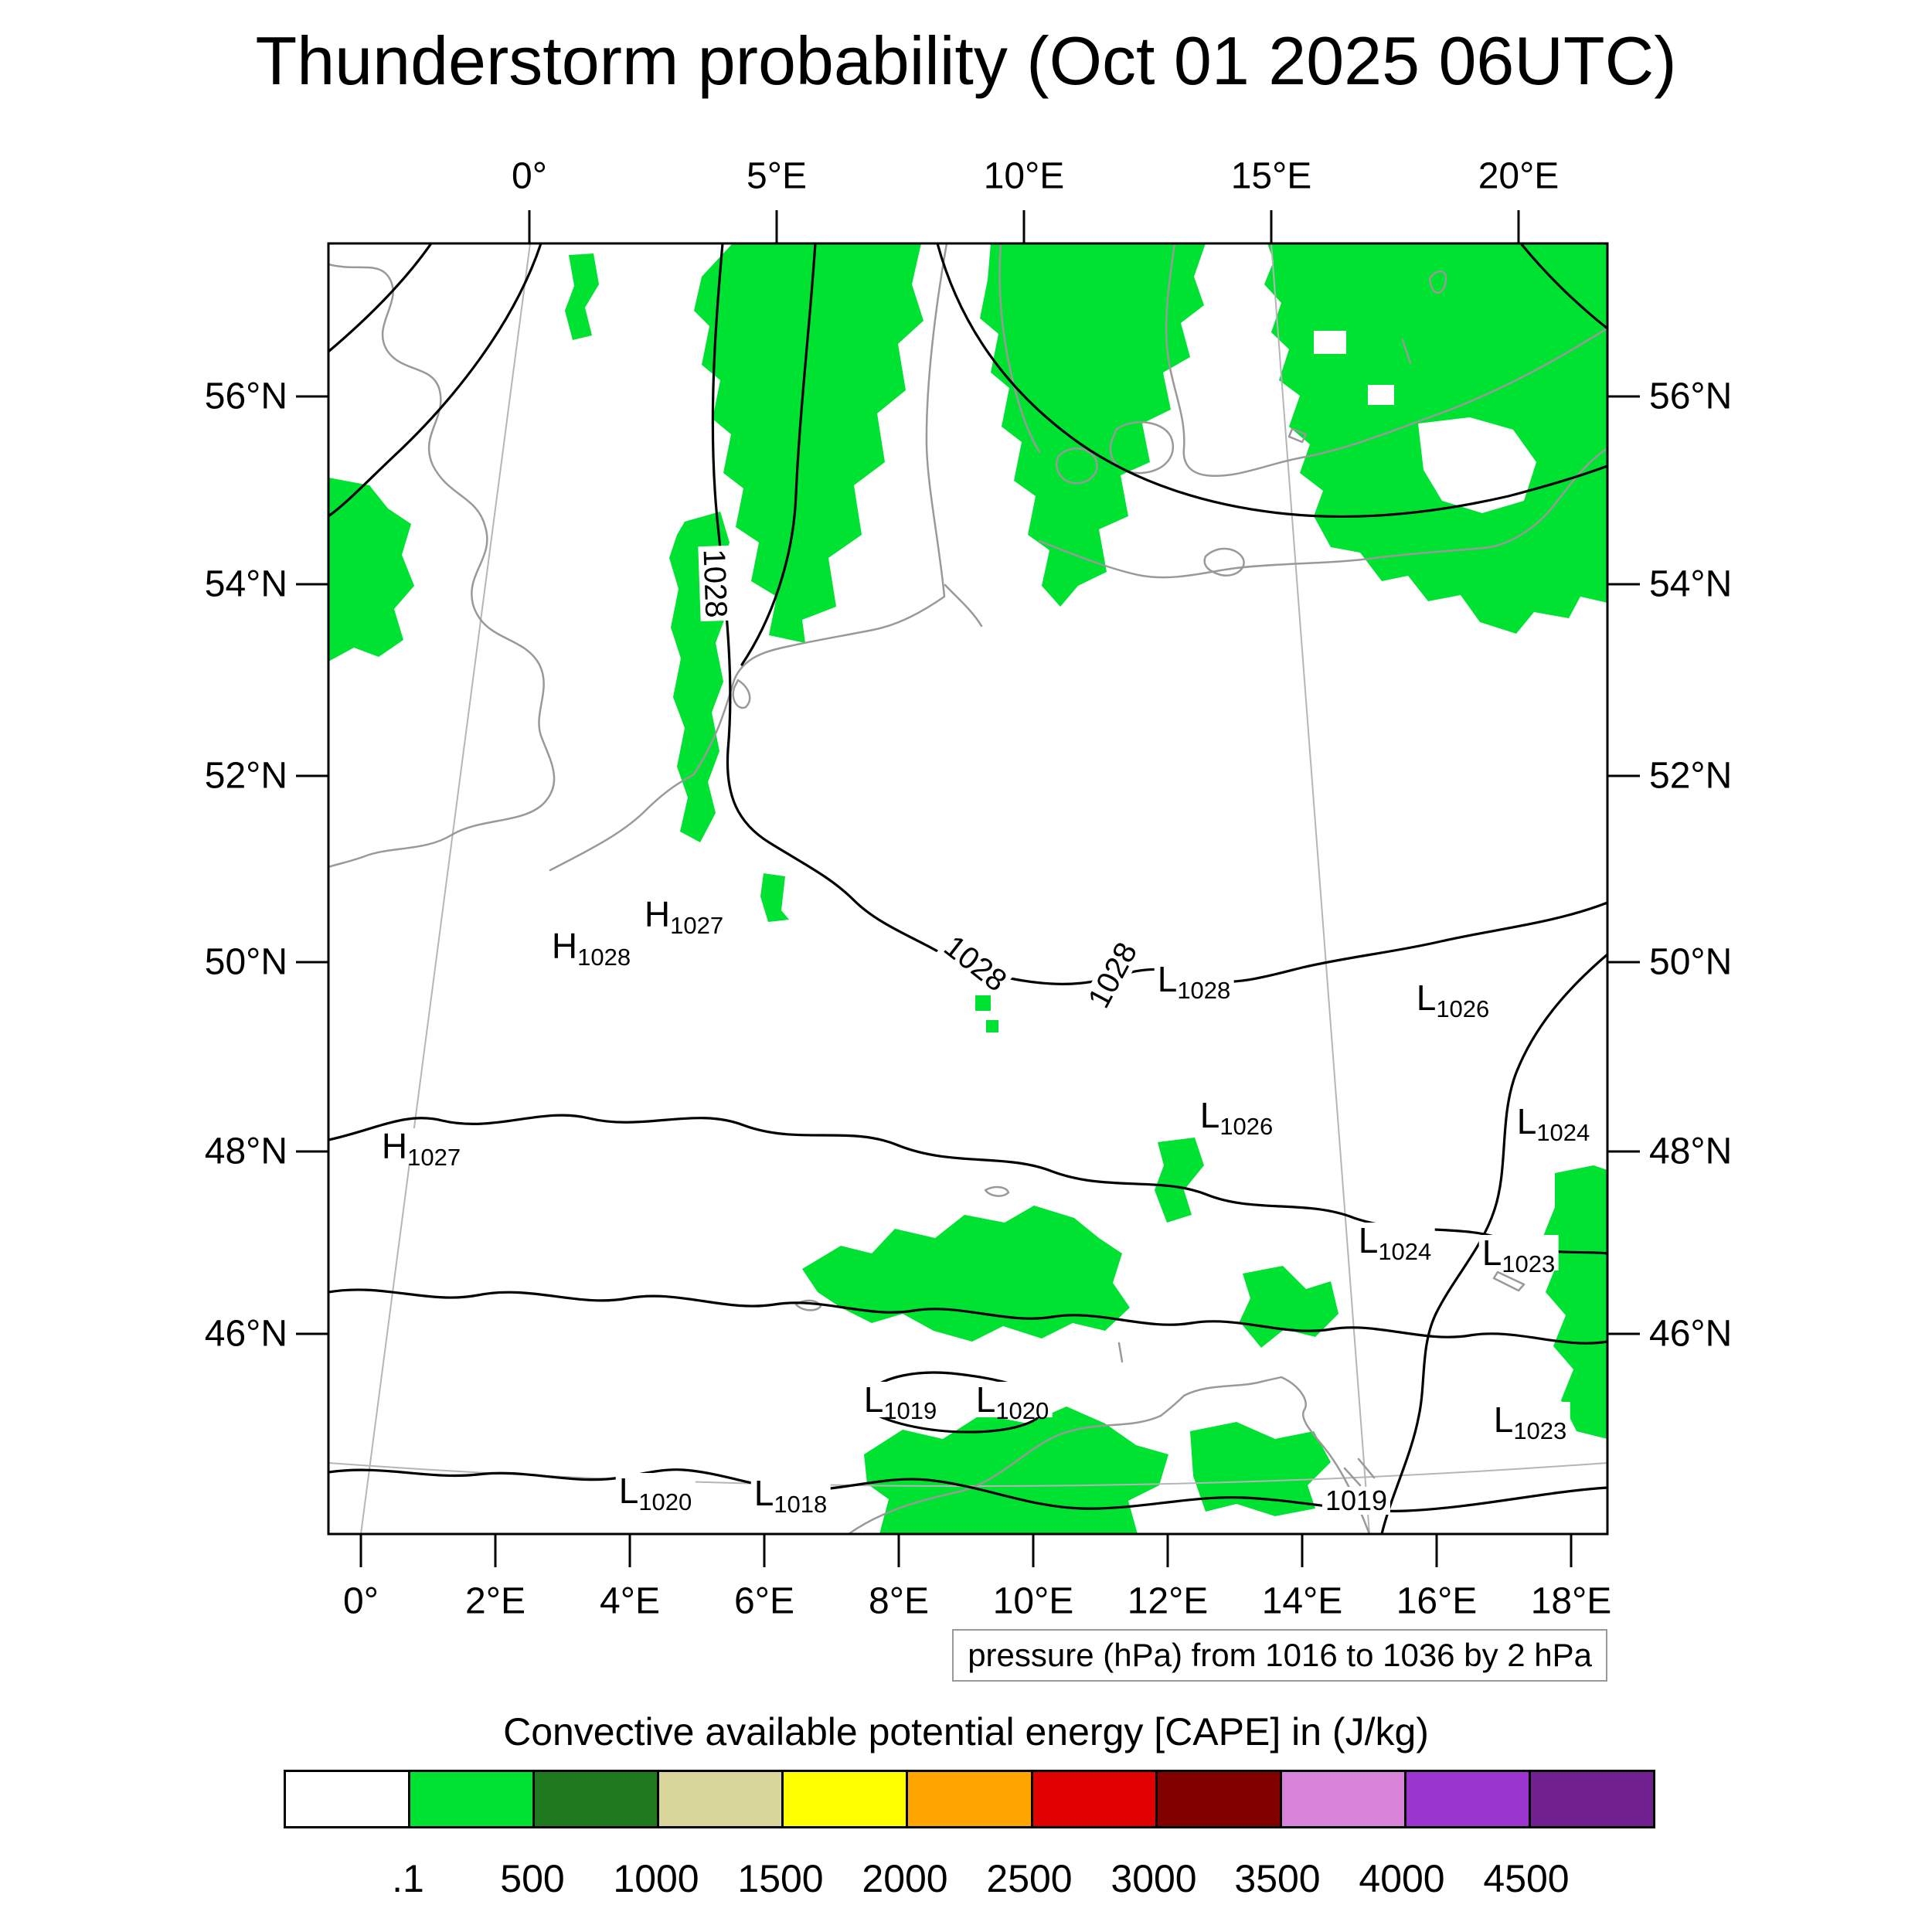  Describe the element at coordinates (656, 1879) in the screenshot. I see `cape-colorbar-tick-label: 1000` at that location.